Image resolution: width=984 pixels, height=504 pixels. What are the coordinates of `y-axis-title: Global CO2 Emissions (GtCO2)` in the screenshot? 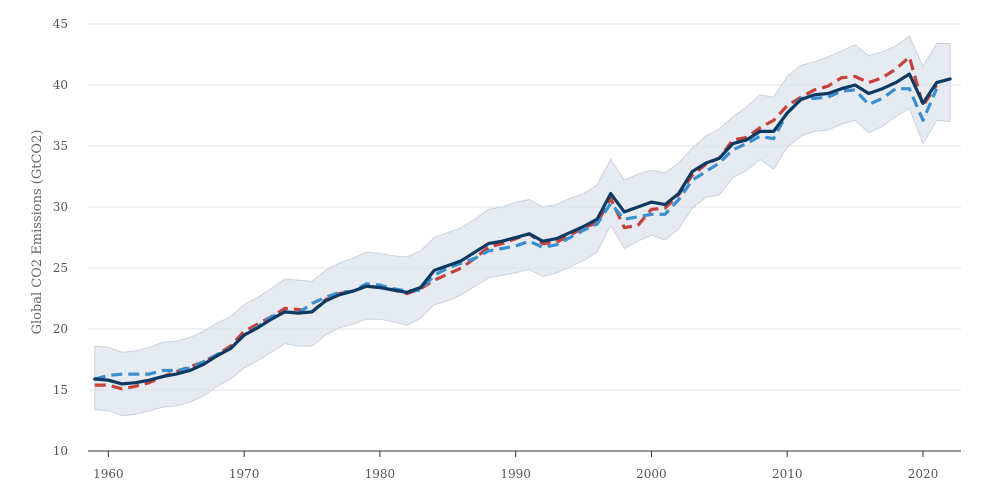 It's located at (37, 232).